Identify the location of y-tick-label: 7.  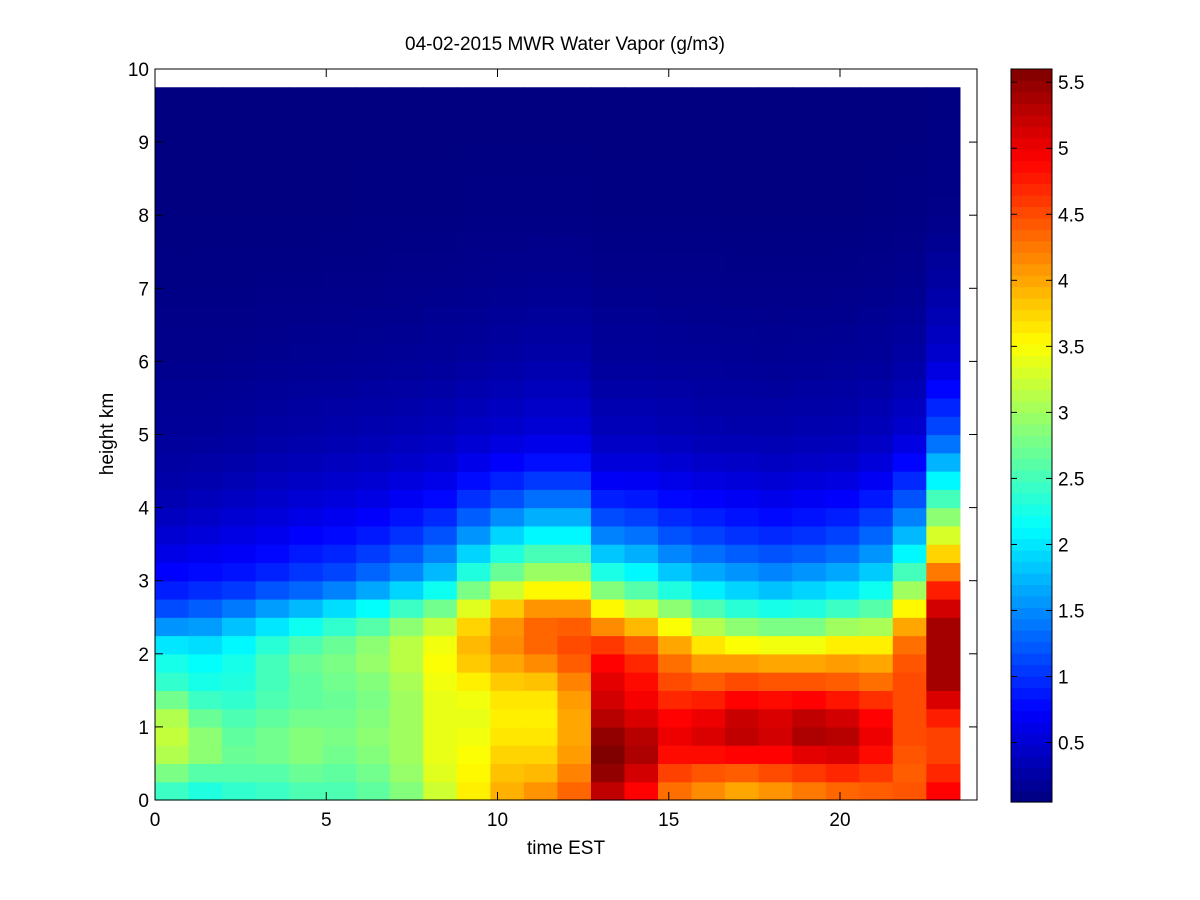
(143, 289).